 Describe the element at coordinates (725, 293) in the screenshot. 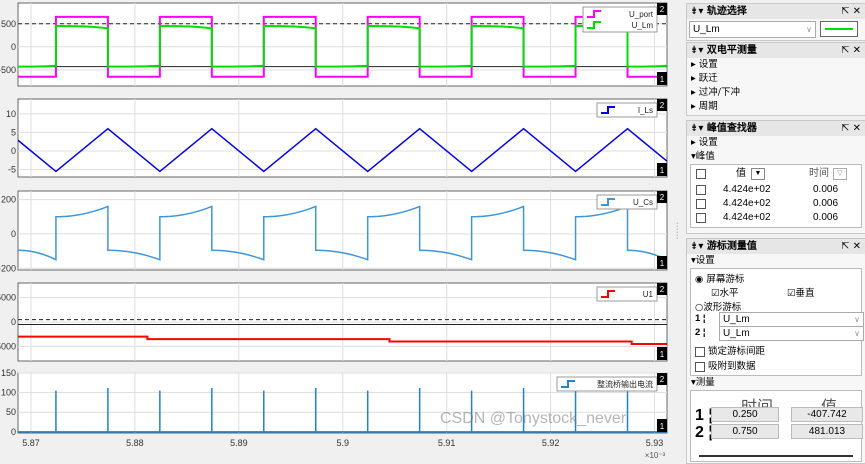

I see `horizontal-checkbox: ☑水平` at that location.